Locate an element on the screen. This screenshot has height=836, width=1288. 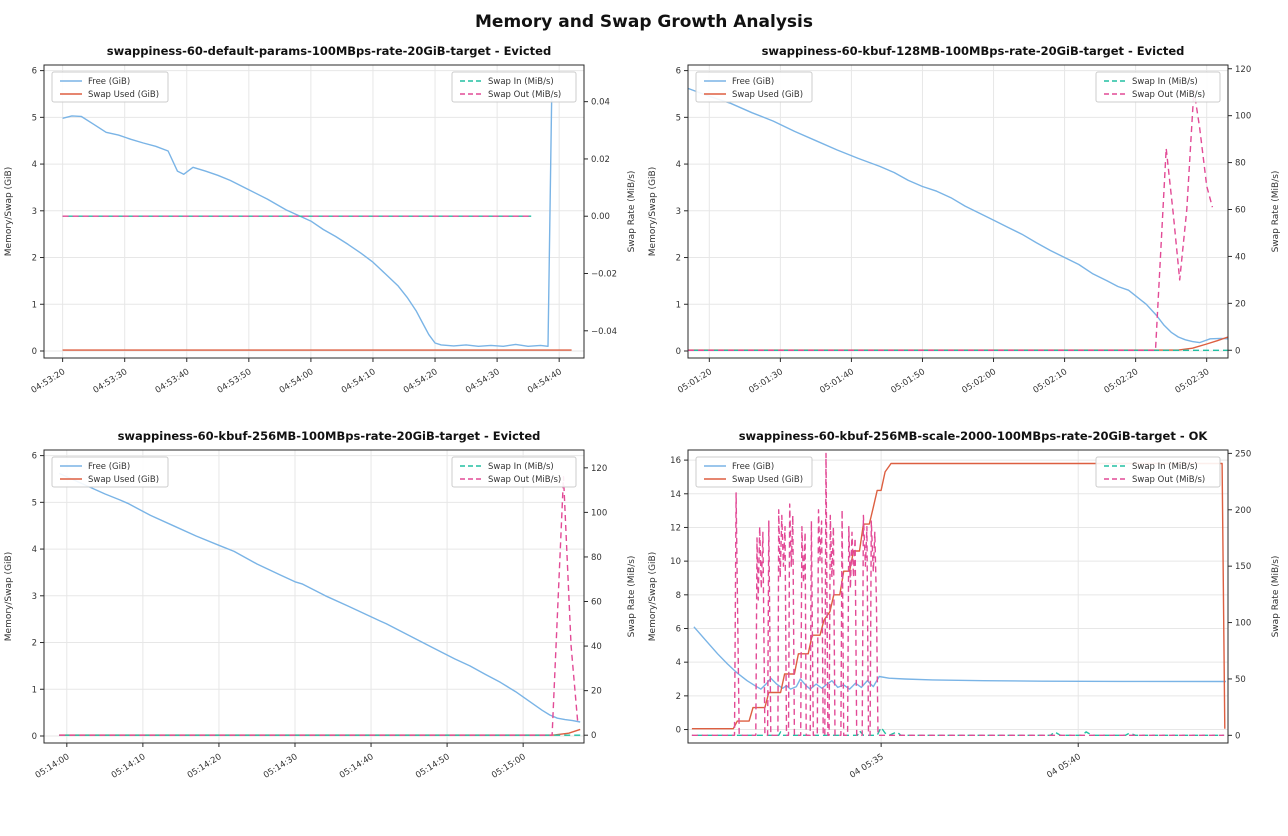
x-tick-label: 05:02:30 is located at coordinates (1193, 381).